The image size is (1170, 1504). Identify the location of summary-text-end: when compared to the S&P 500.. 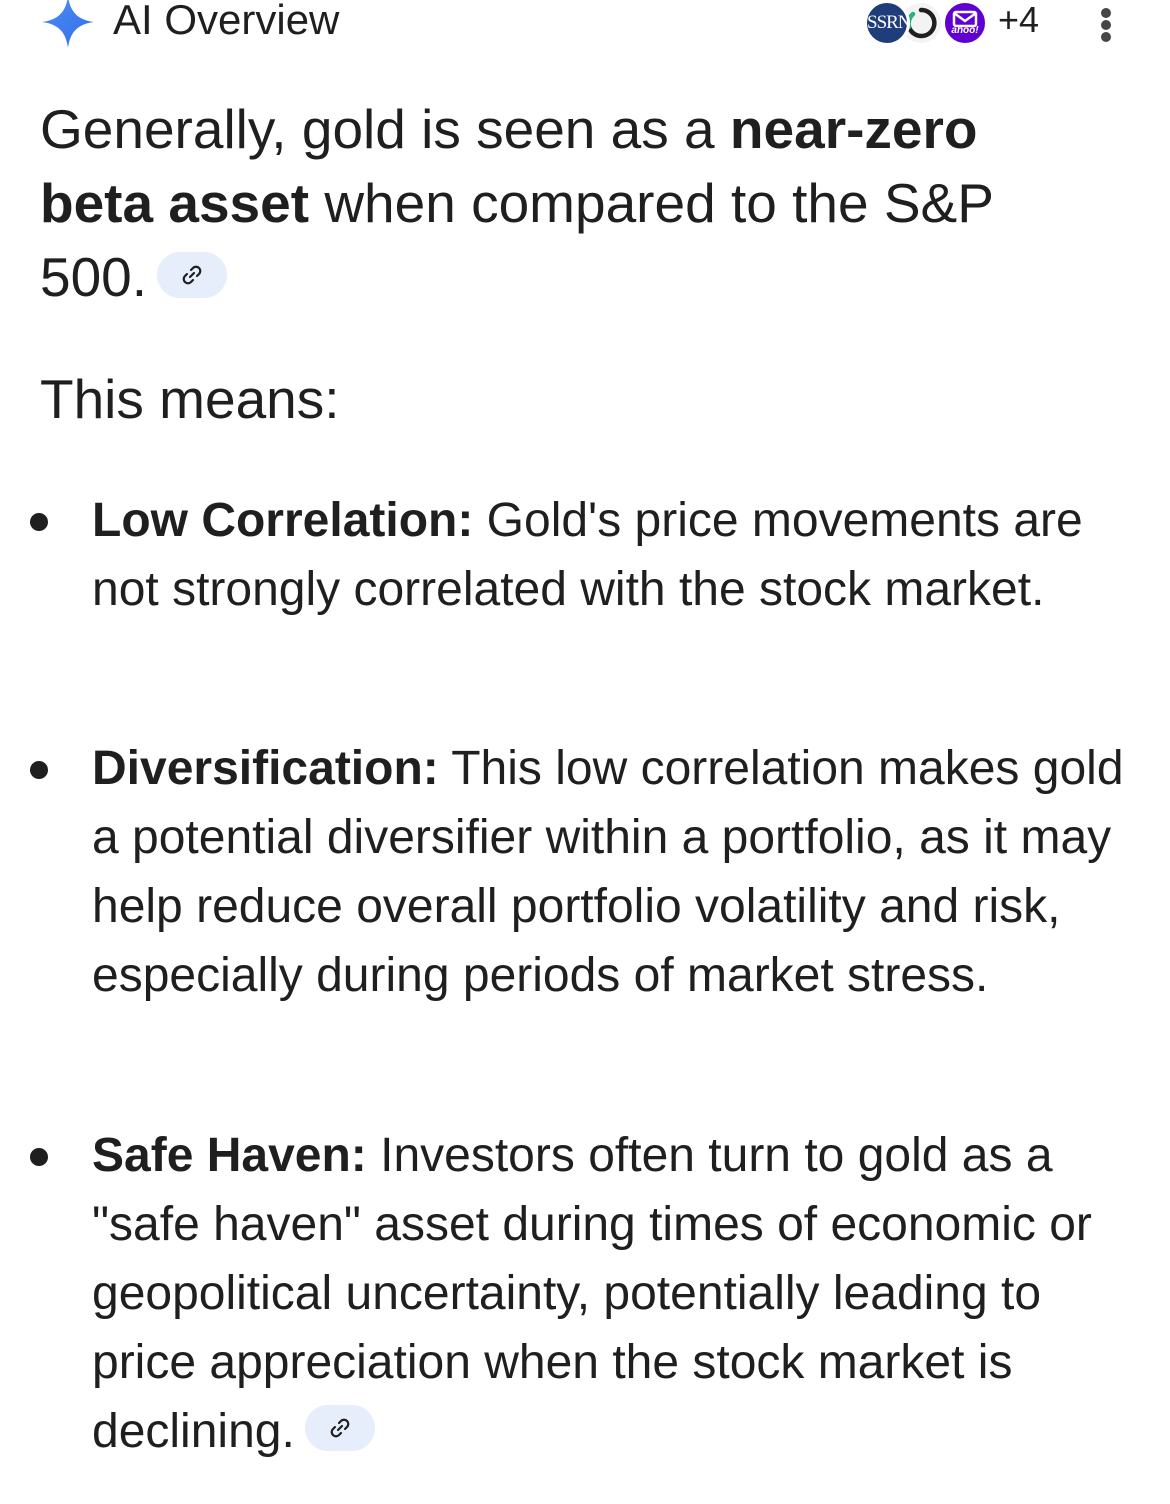
(516, 240).